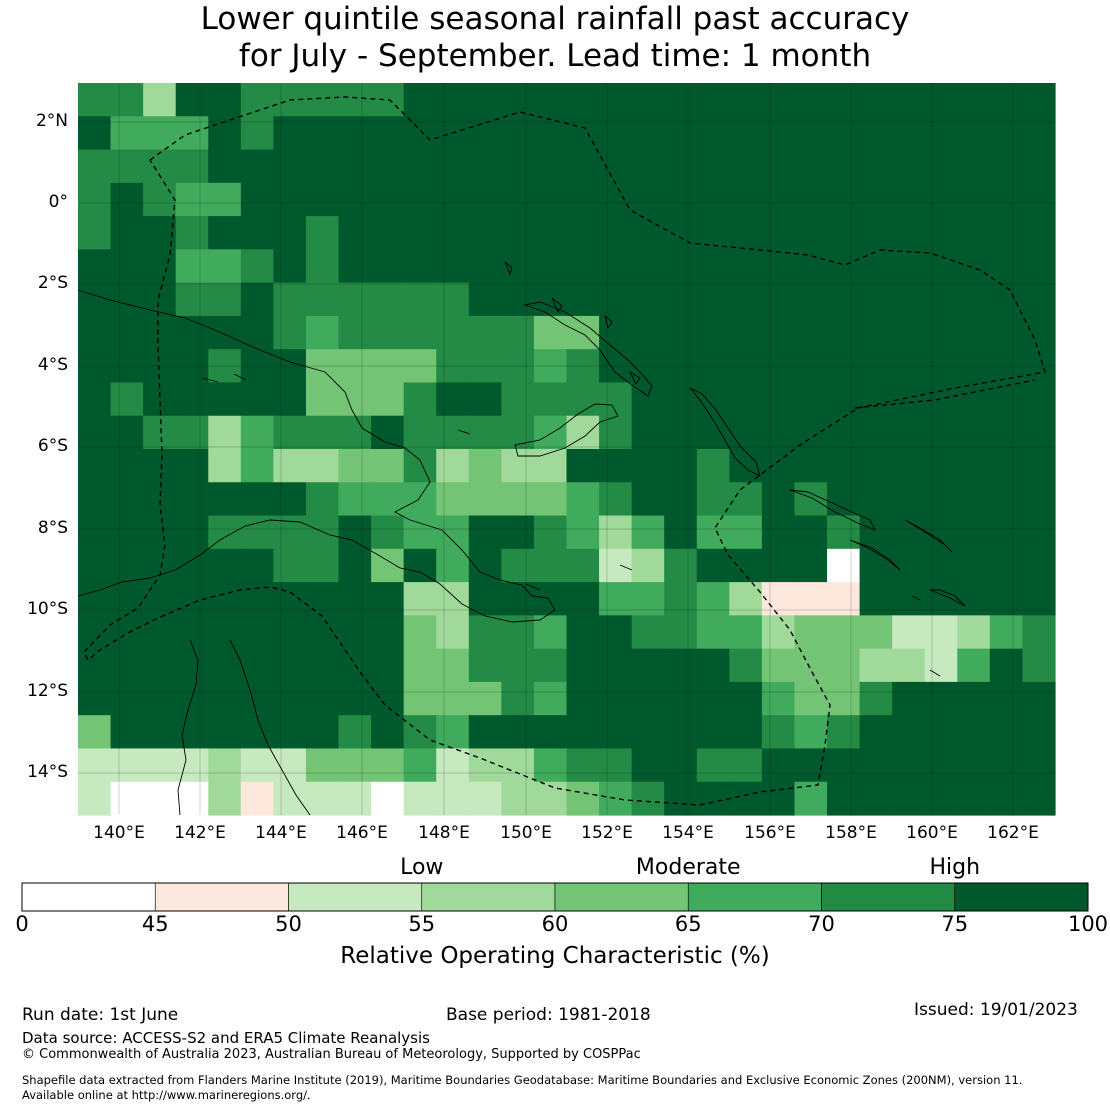  Describe the element at coordinates (688, 833) in the screenshot. I see `longitude-label: 154°E` at that location.